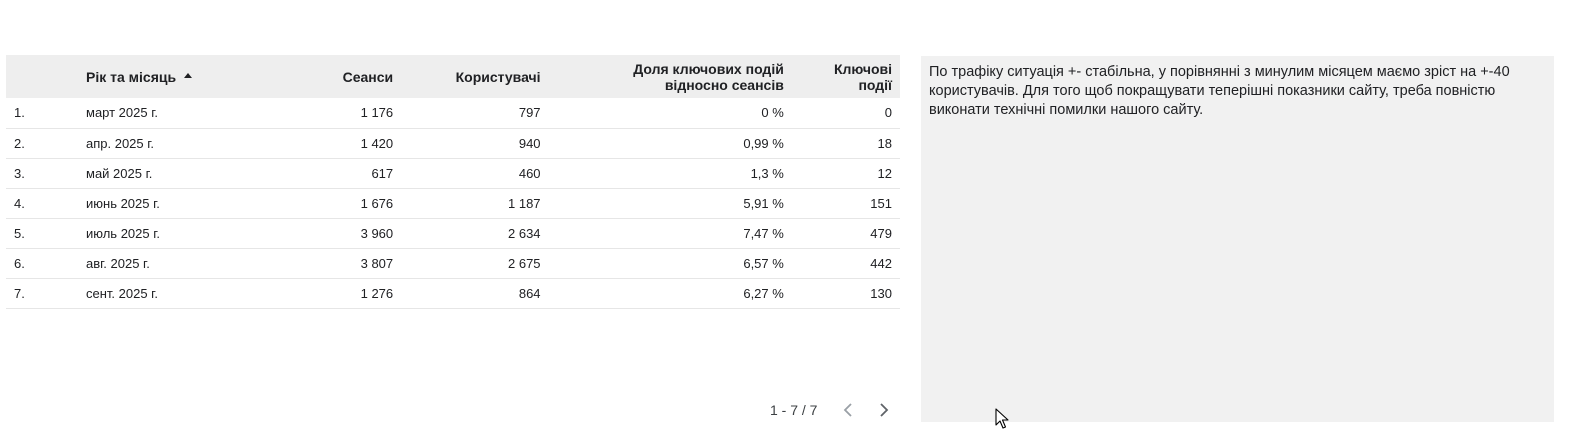 This screenshot has height=439, width=1583. What do you see at coordinates (724, 84) in the screenshot?
I see `column-header-key-event-rate-line2: відносно сеансів` at bounding box center [724, 84].